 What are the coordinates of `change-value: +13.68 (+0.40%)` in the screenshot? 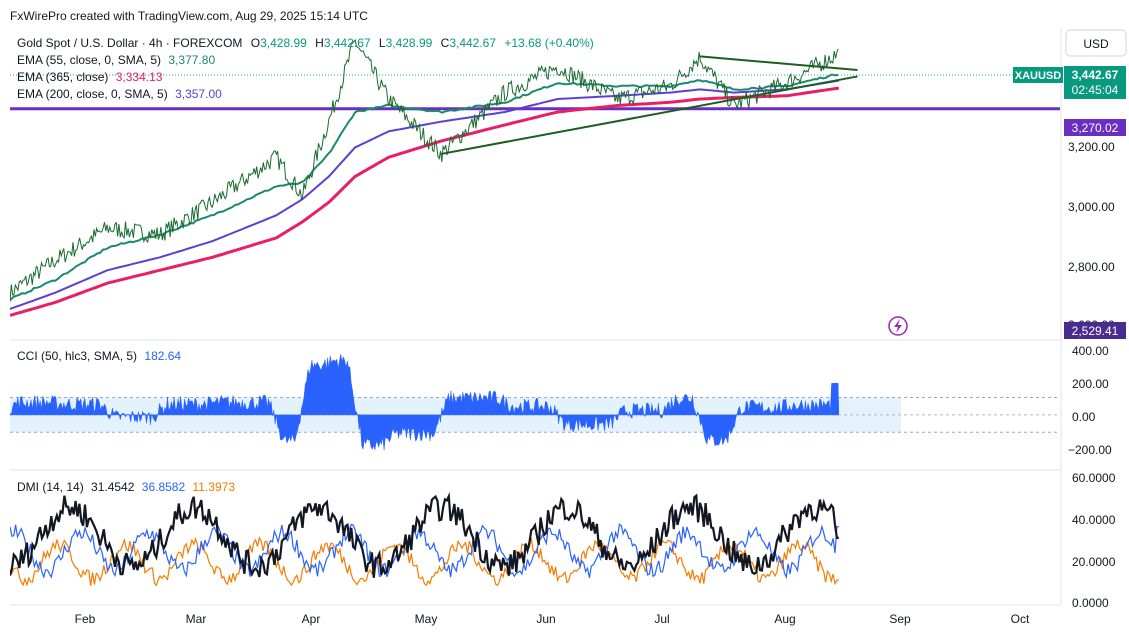 It's located at (548, 43).